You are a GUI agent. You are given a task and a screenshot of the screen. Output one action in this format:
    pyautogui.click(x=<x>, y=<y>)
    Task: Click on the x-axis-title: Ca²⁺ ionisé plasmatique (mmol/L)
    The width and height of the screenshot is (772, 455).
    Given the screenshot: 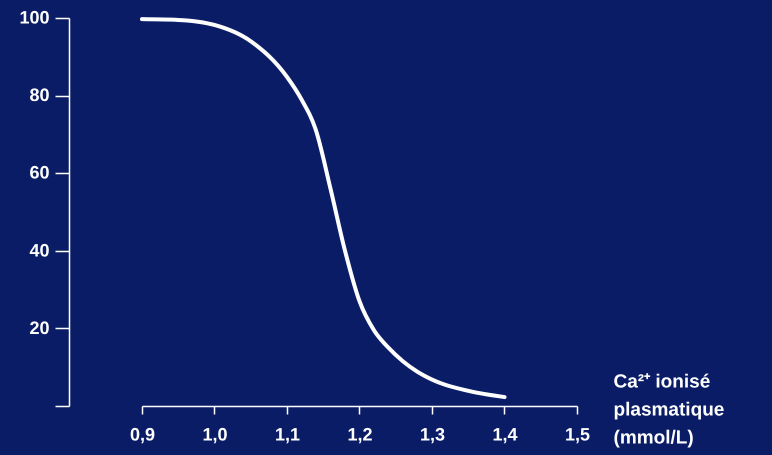 What is the action you would take?
    pyautogui.click(x=669, y=410)
    